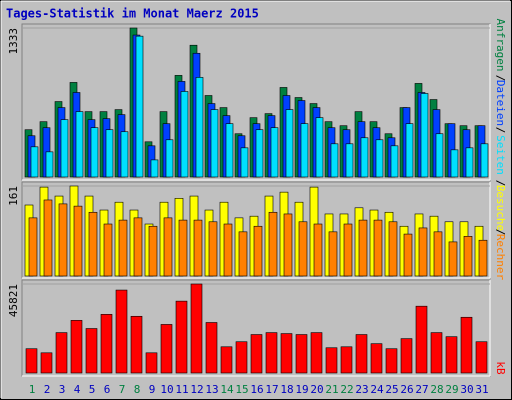 This screenshot has height=400, width=512. Describe the element at coordinates (92, 389) in the screenshot. I see `x-tick-label: 5` at that location.